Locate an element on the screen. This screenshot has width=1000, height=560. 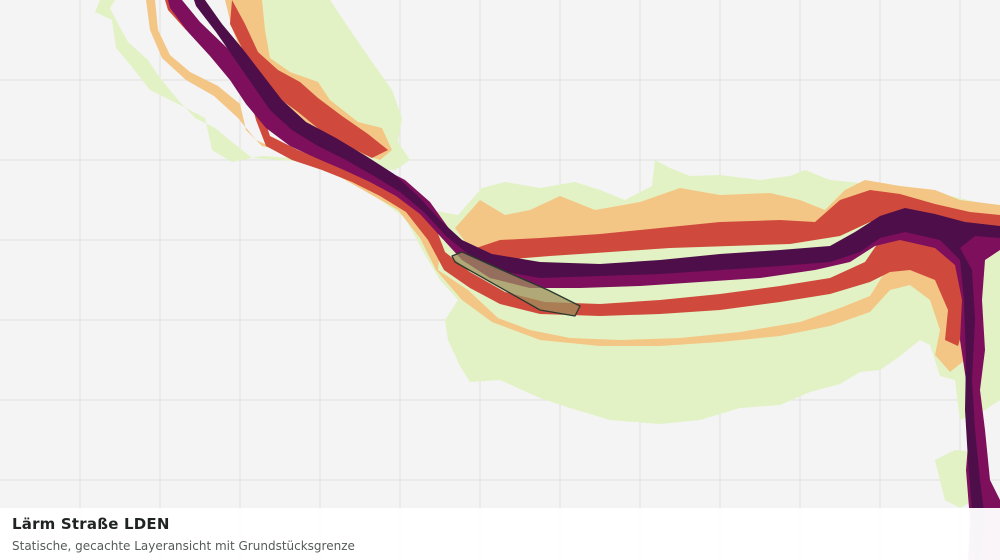
noise-band-3-mid is located at coordinates (735, 225).